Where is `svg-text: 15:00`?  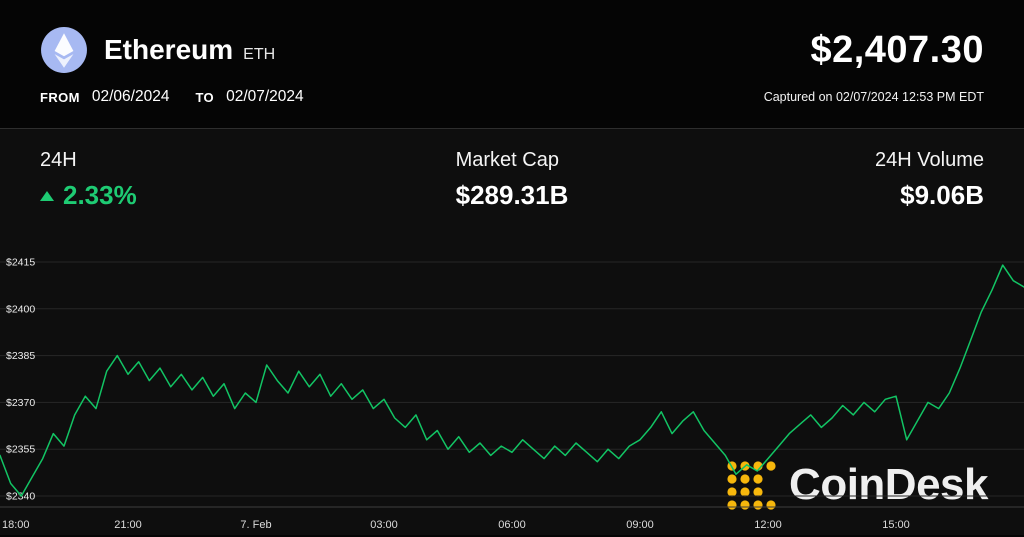 svg-text: 15:00 is located at coordinates (896, 525).